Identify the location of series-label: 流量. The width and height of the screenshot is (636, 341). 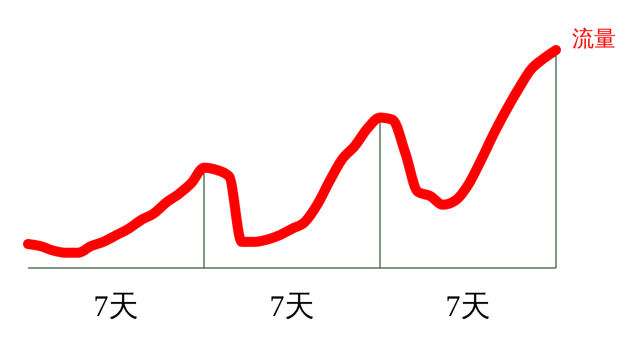
(594, 38).